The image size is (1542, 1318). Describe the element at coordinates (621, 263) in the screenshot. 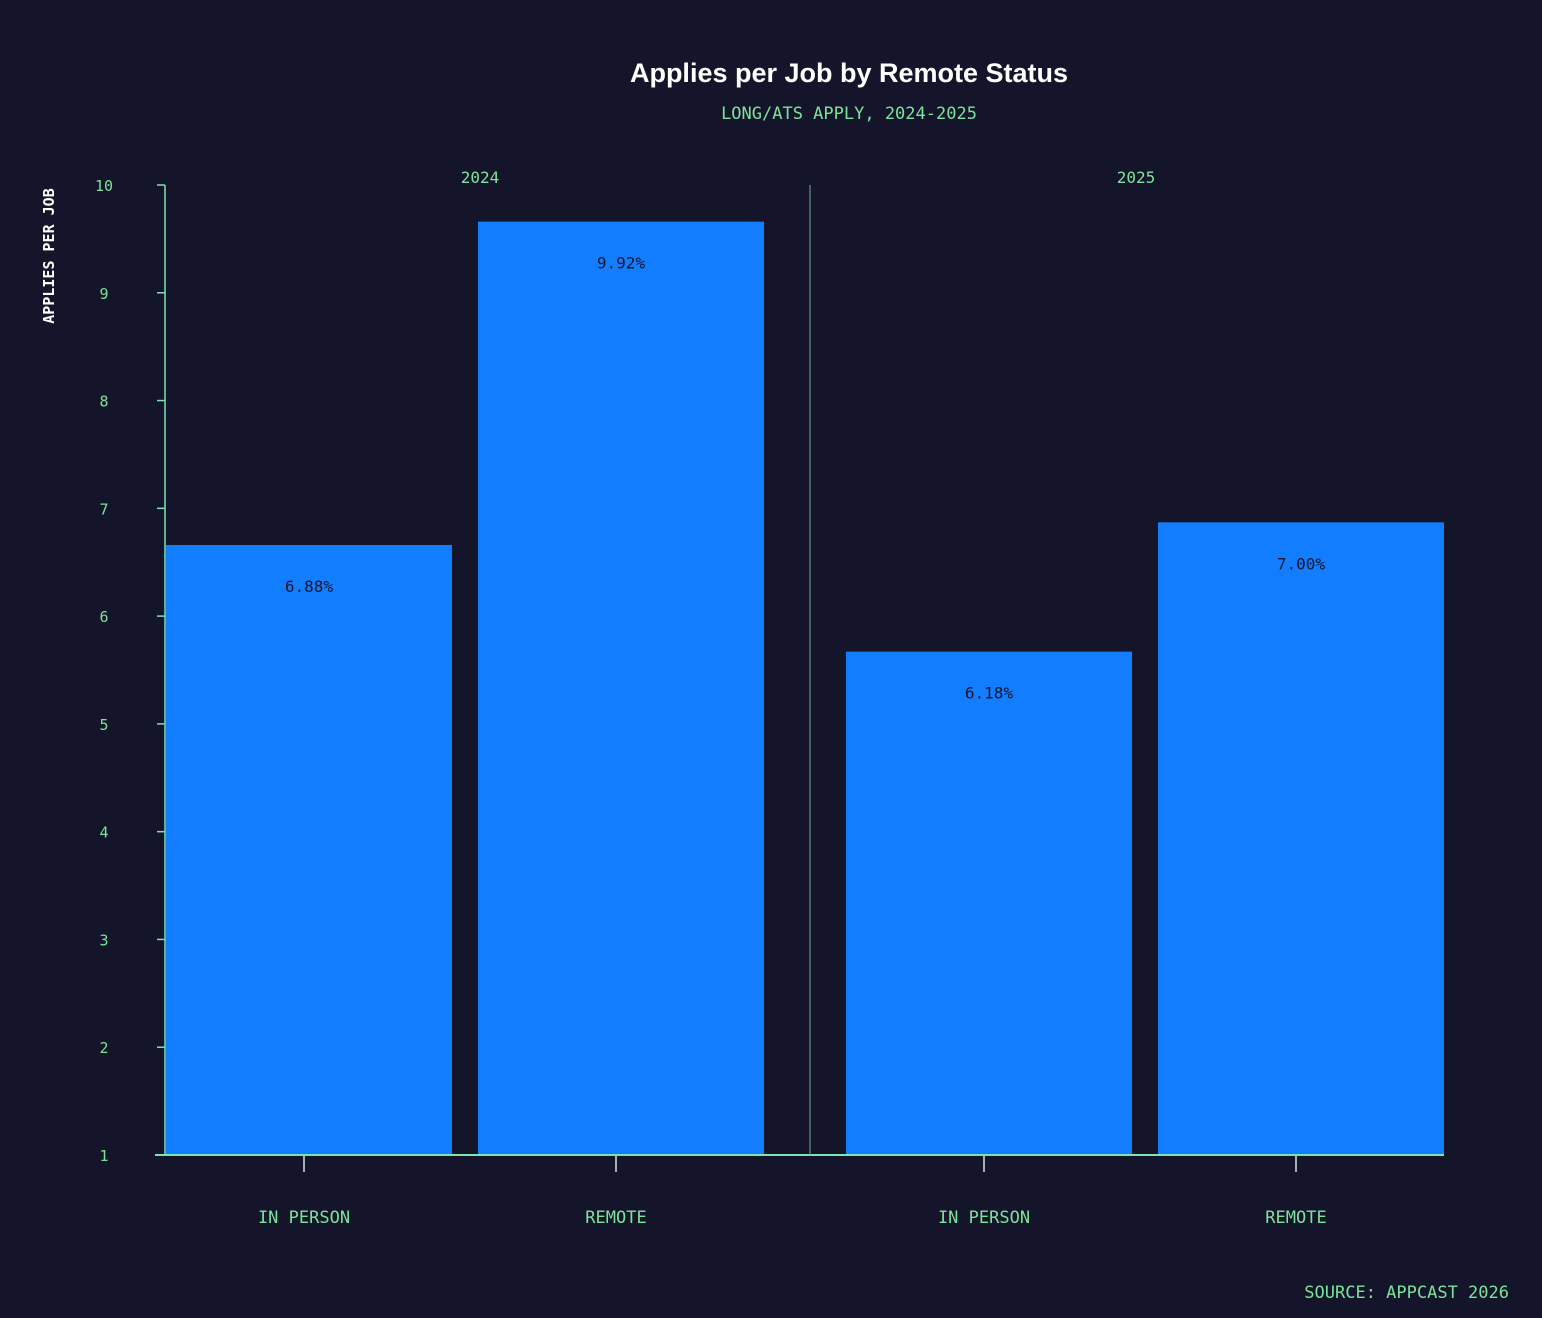

I see `bar-data-label: 9.92%` at that location.